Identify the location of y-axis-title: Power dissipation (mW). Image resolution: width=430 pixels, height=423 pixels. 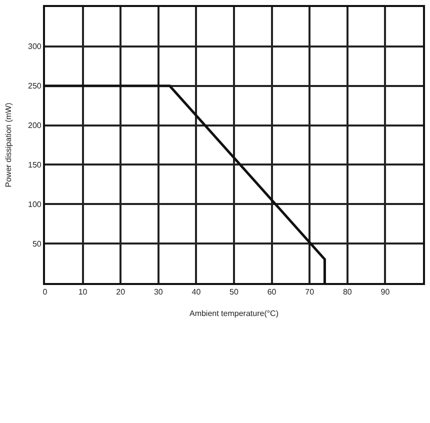
(9, 145).